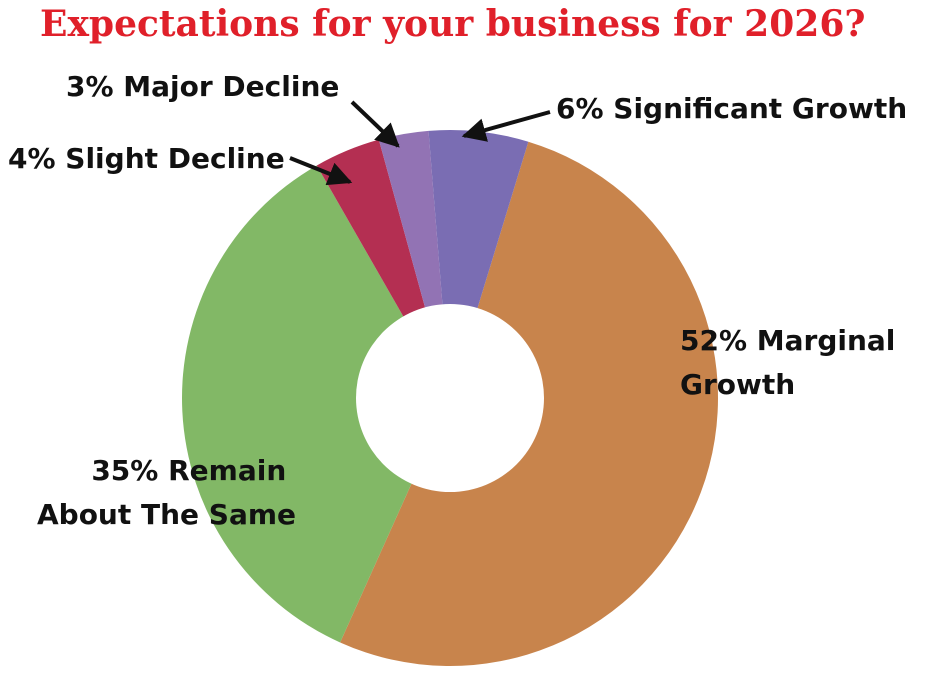 The width and height of the screenshot is (933, 682). What do you see at coordinates (731, 108) in the screenshot?
I see `label-significant-growth: 6% Significant Growth` at bounding box center [731, 108].